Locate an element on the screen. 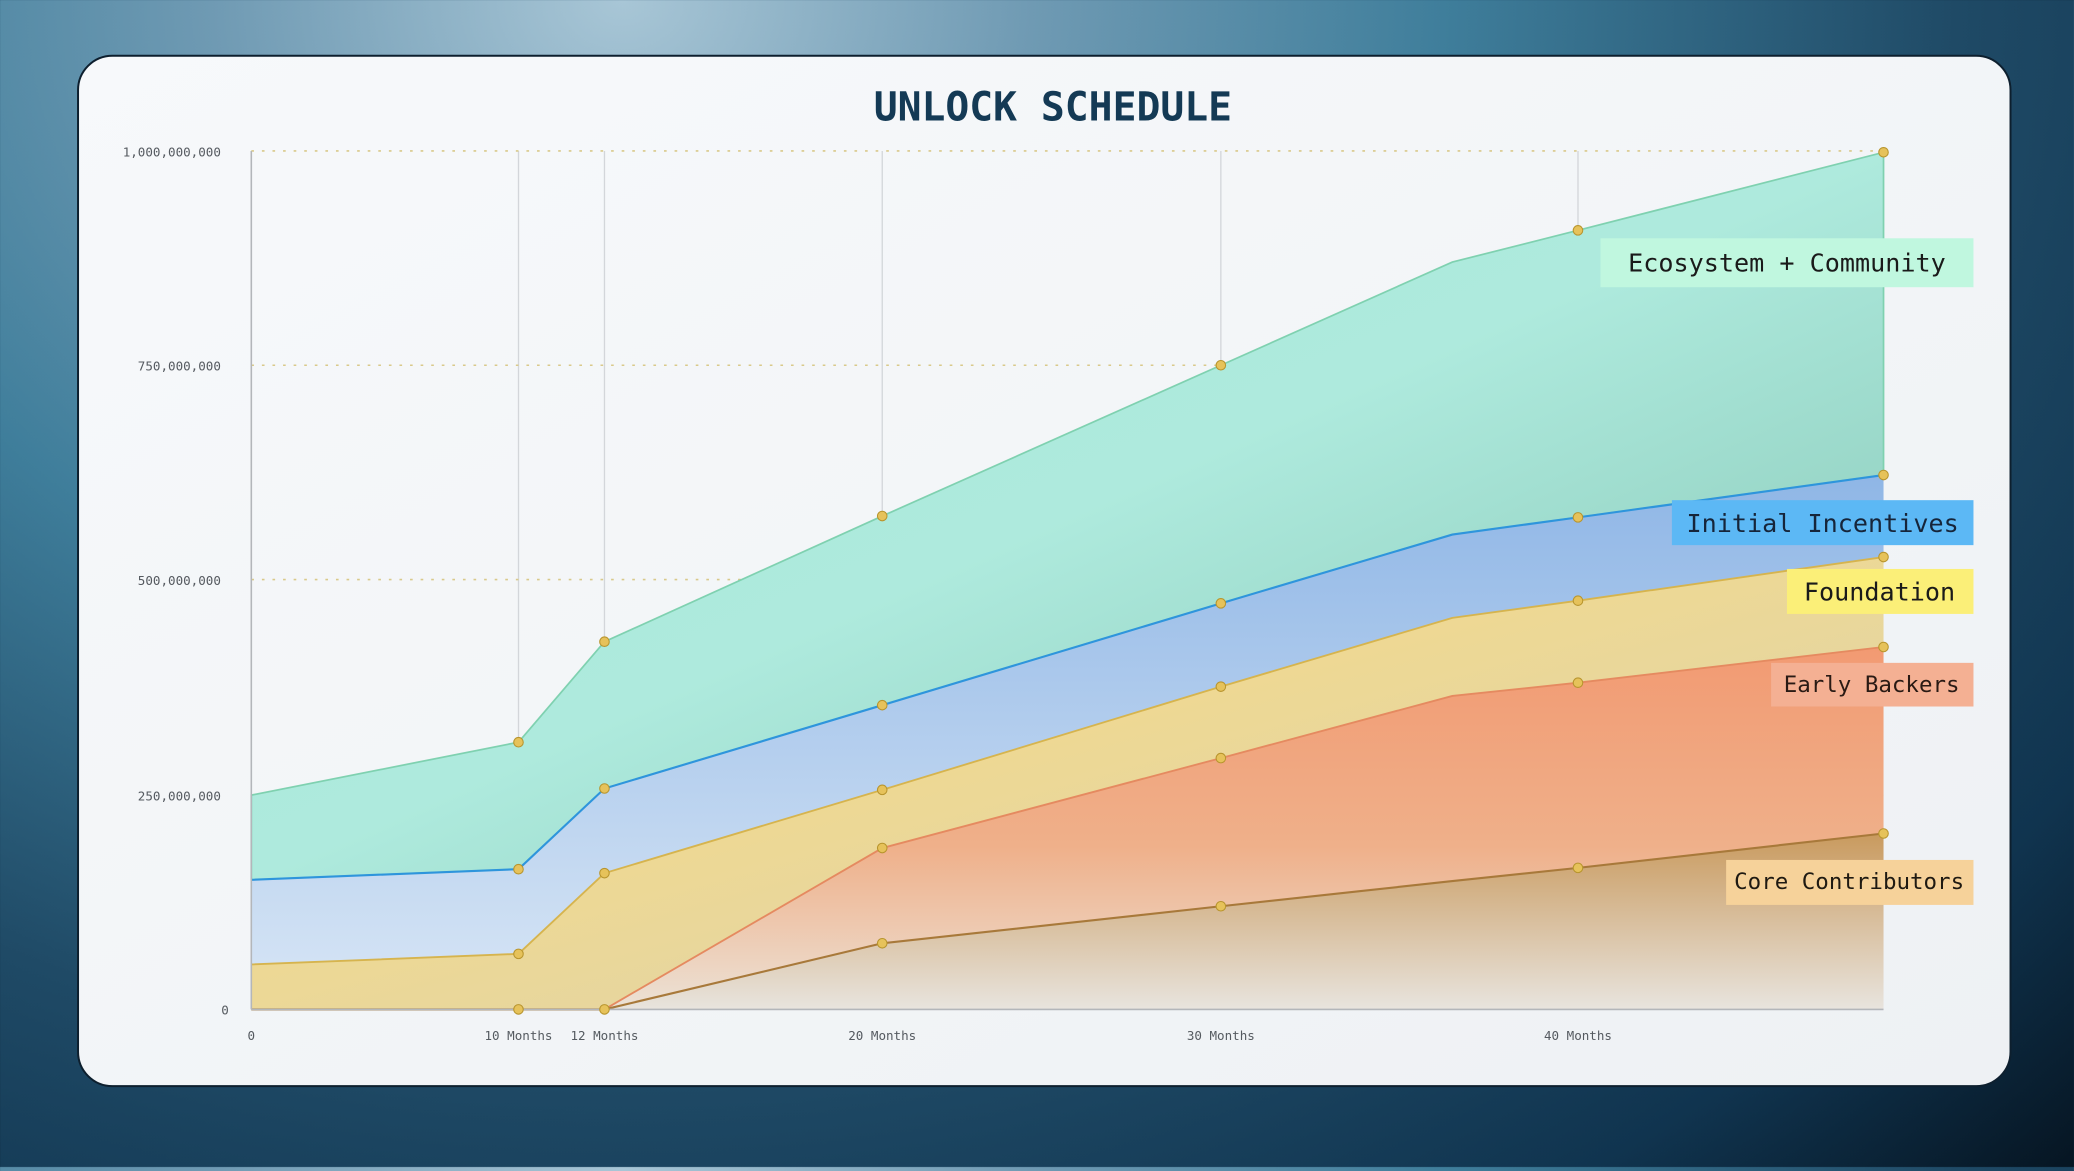 This screenshot has height=1171, width=2074. legend-label: Core Contributors is located at coordinates (1849, 882).